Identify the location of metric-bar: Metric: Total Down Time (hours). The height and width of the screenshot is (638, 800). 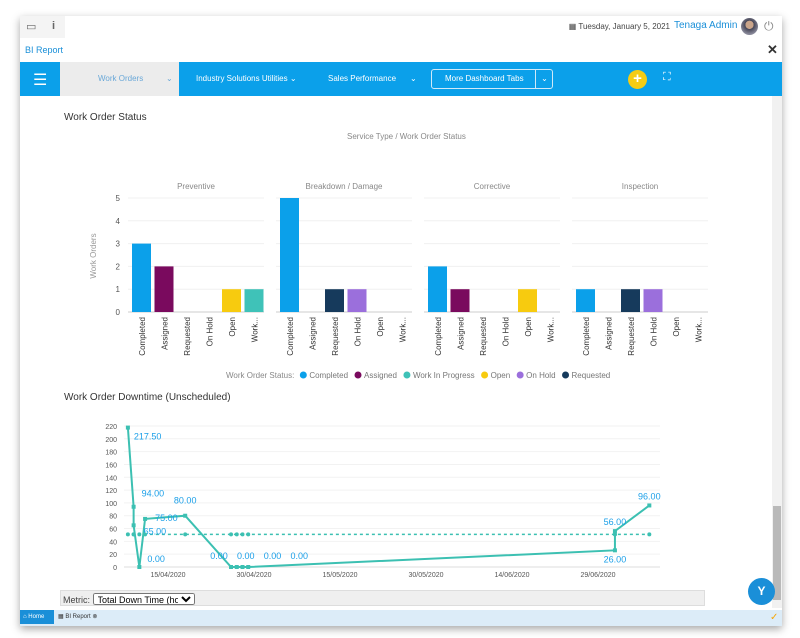
(382, 598).